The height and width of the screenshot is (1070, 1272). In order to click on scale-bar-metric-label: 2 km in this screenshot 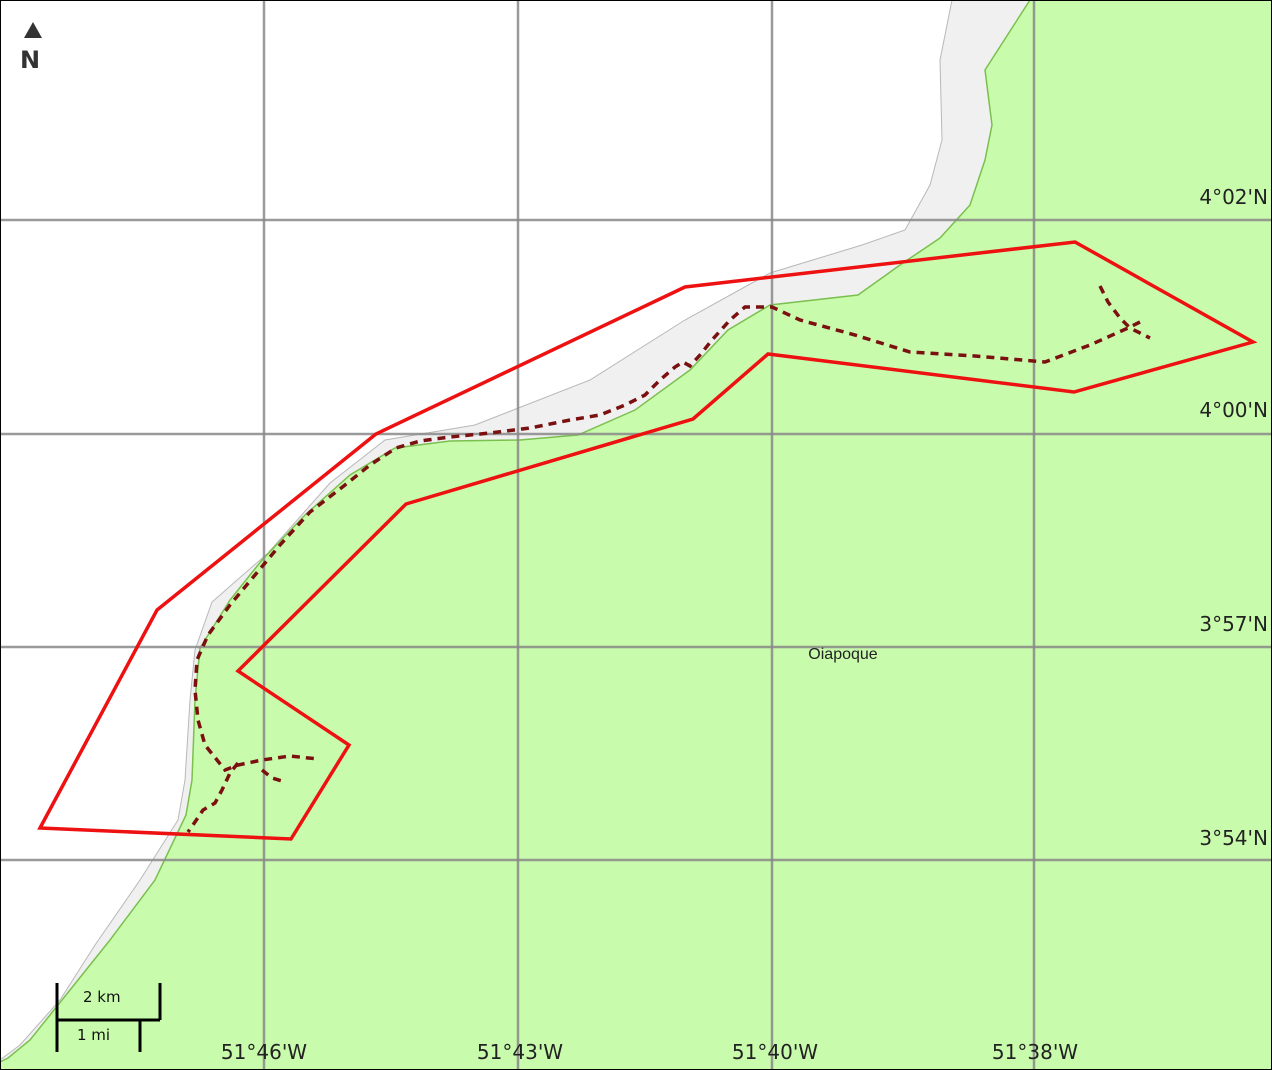, I will do `click(102, 997)`.